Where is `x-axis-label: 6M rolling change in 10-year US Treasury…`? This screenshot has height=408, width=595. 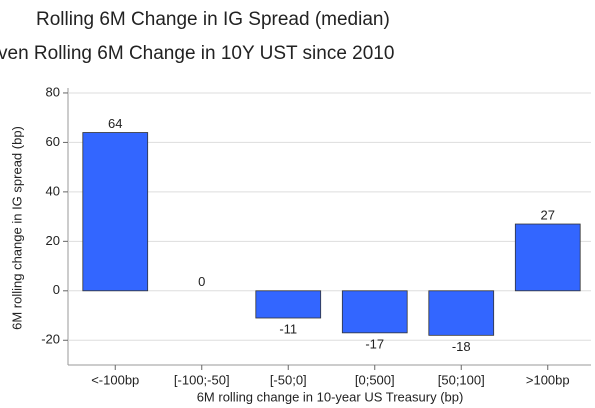
x-axis-label: 6M rolling change in 10-year US Treasury… is located at coordinates (330, 396).